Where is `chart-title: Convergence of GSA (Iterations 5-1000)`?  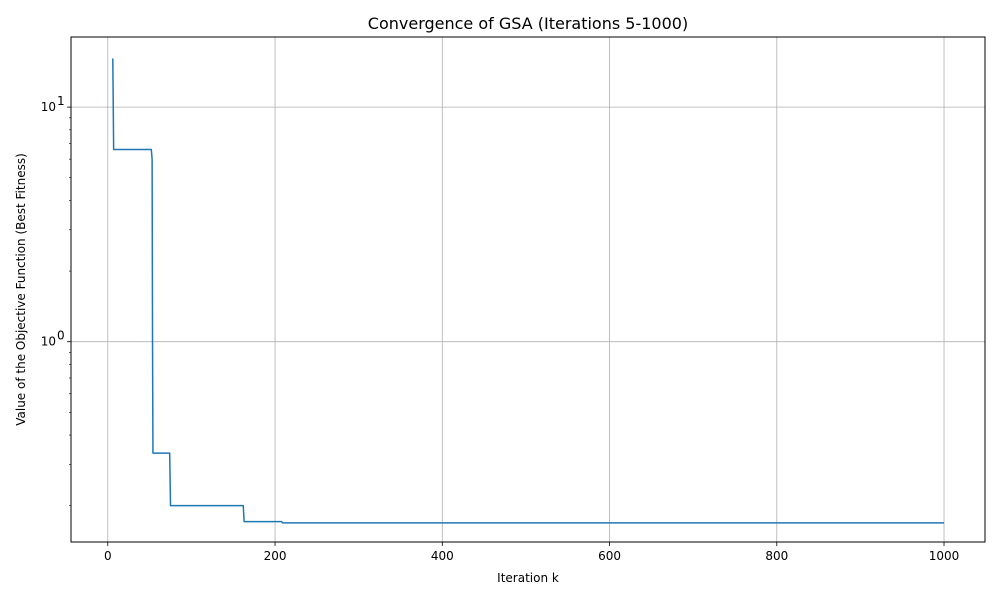
chart-title: Convergence of GSA (Iterations 5-1000) is located at coordinates (528, 23).